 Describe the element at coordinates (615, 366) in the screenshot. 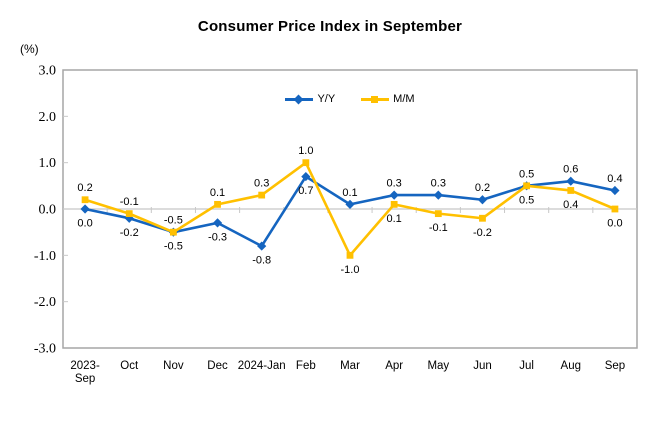

I see `x-axis-tick-label: Sep` at that location.